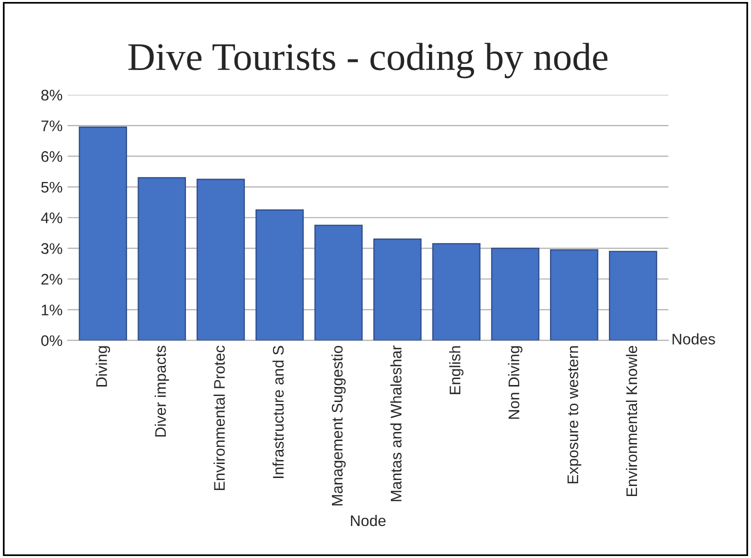 This screenshot has width=751, height=558. I want to click on y-tick-label: 7%, so click(51, 126).